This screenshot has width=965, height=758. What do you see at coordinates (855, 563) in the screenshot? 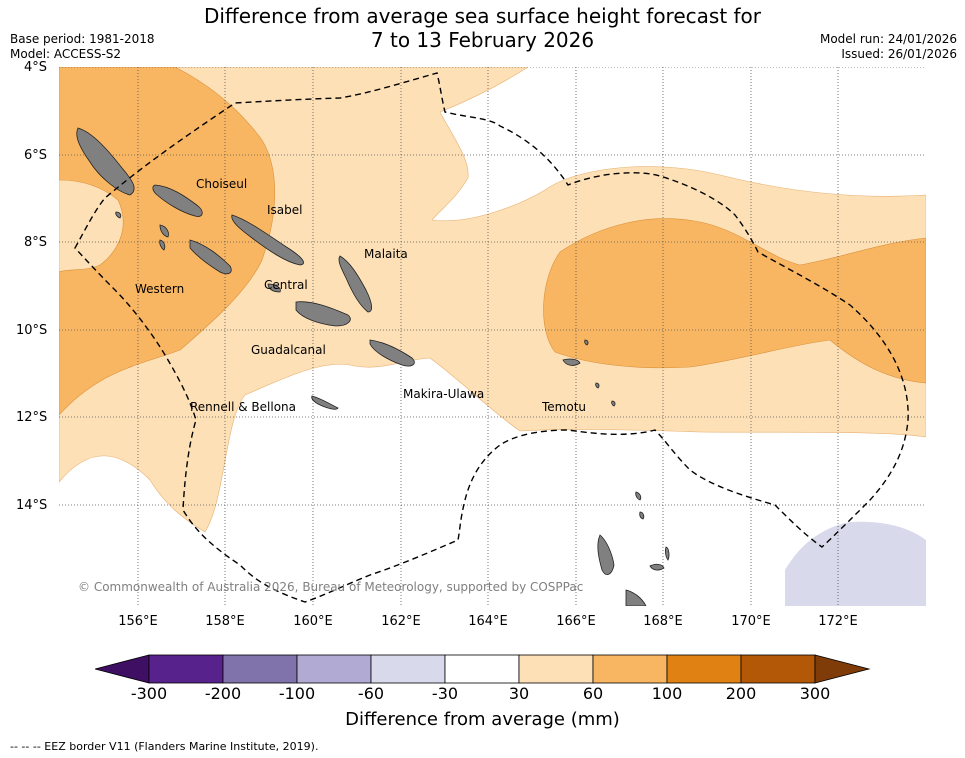
I see `contour-neg60-neg30` at bounding box center [855, 563].